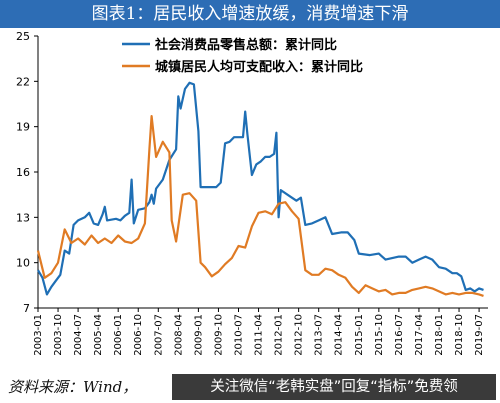 This screenshot has height=403, width=500. I want to click on x-tick-label: 2004-07, so click(78, 335).